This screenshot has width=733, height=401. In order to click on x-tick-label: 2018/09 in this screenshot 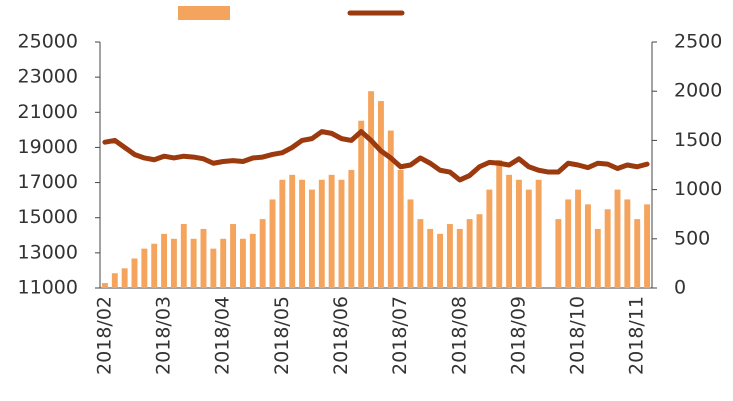, I will do `click(518, 335)`.